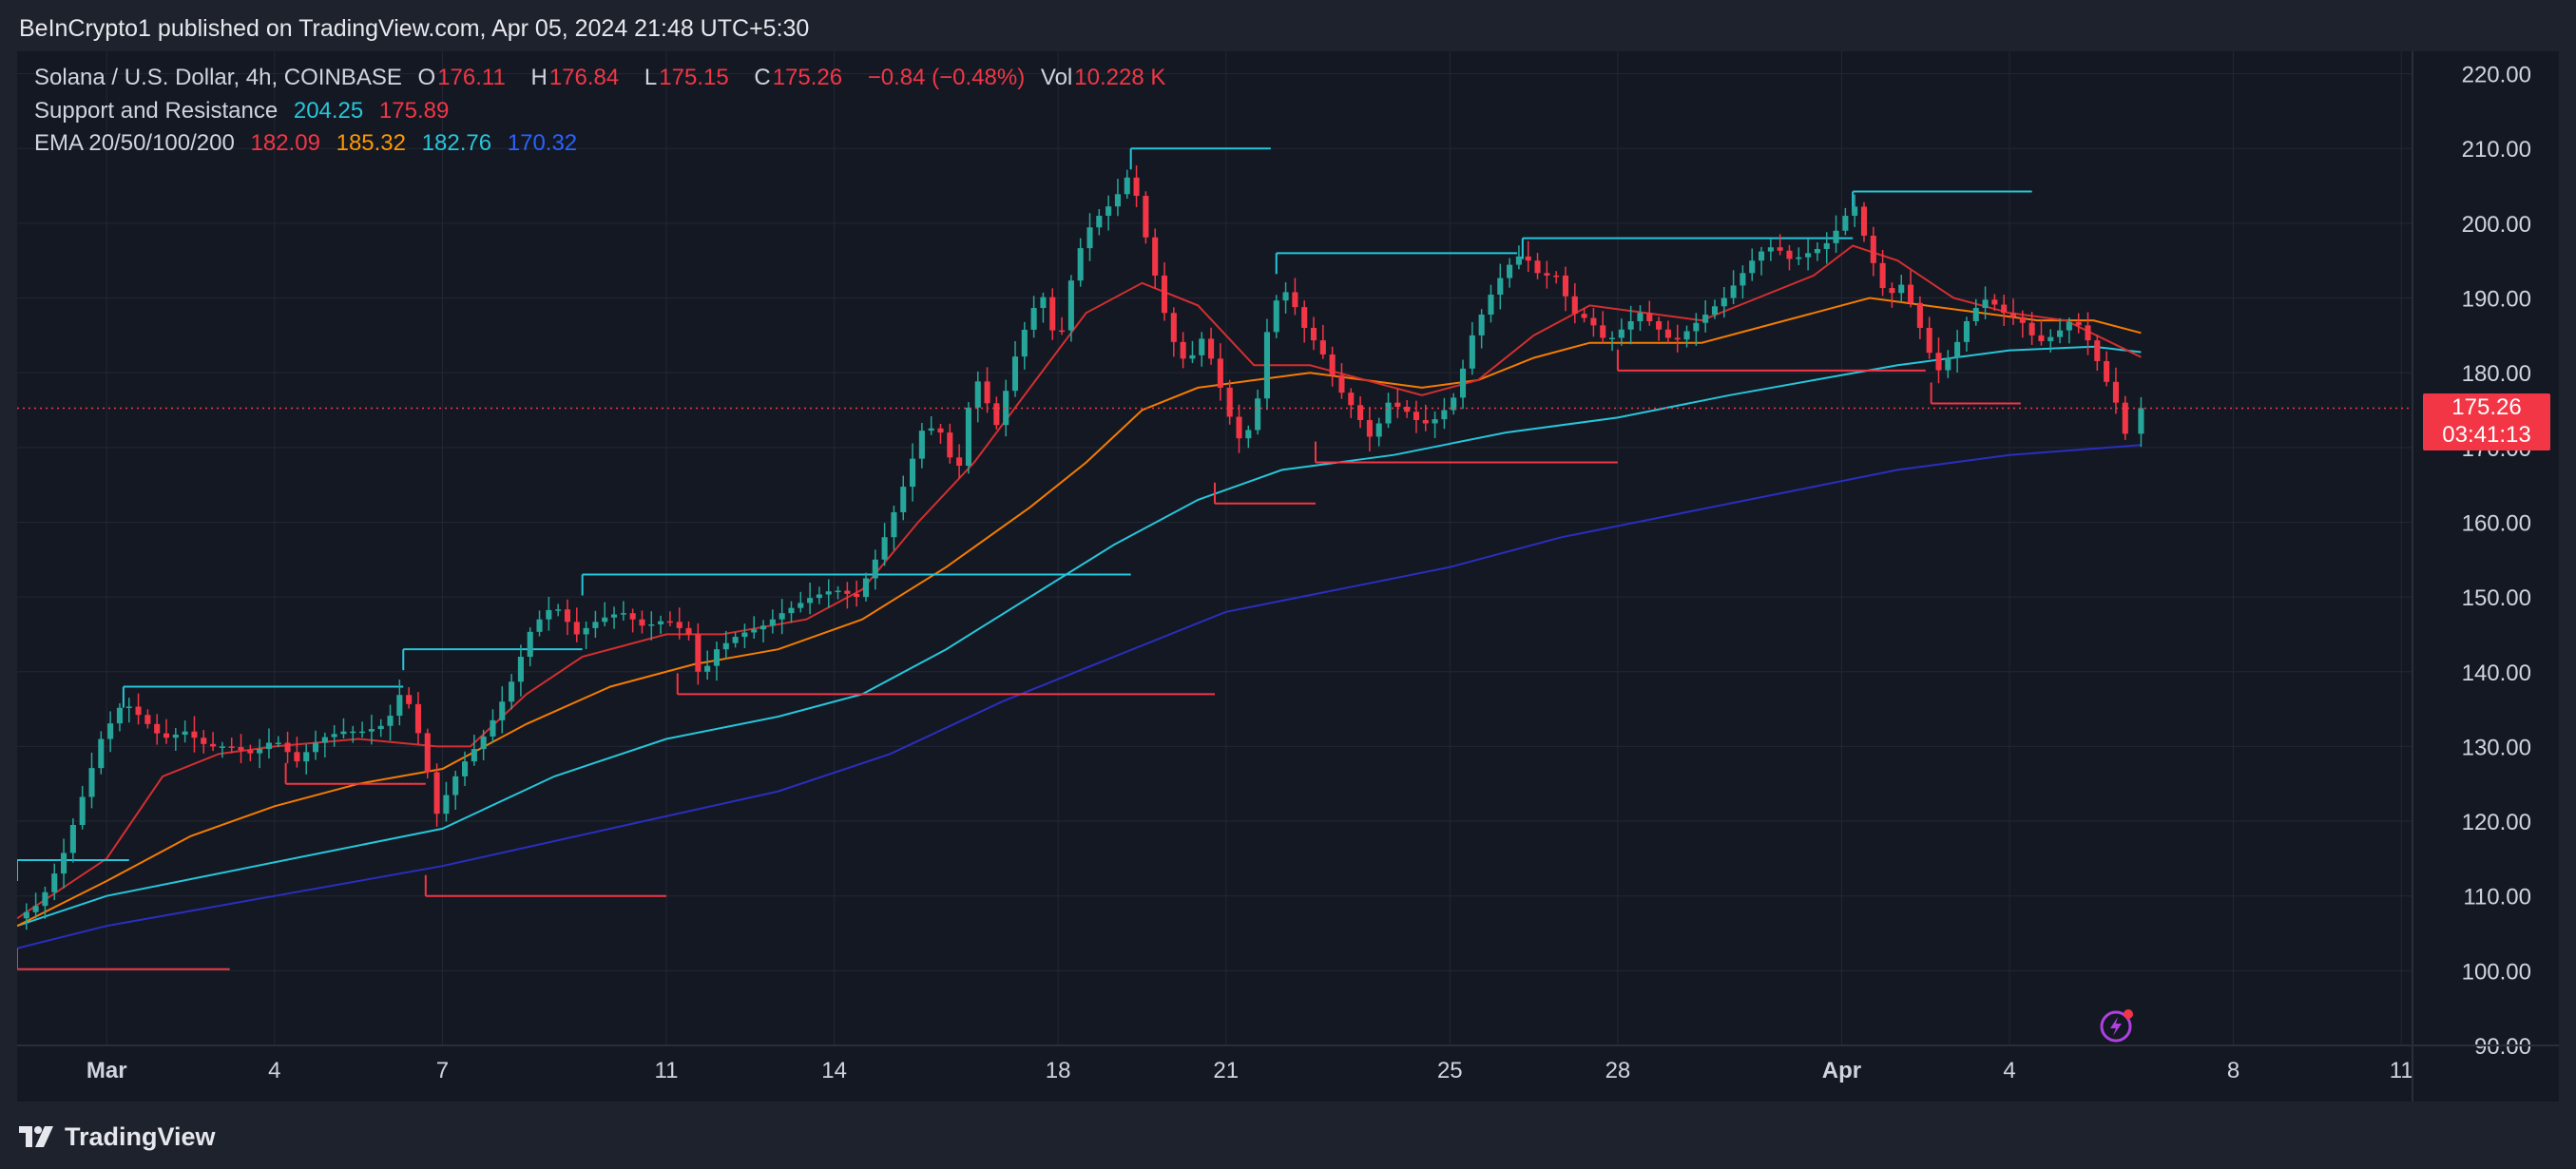 The image size is (2576, 1169). Describe the element at coordinates (667, 1070) in the screenshot. I see `x-tick-label: 11` at that location.